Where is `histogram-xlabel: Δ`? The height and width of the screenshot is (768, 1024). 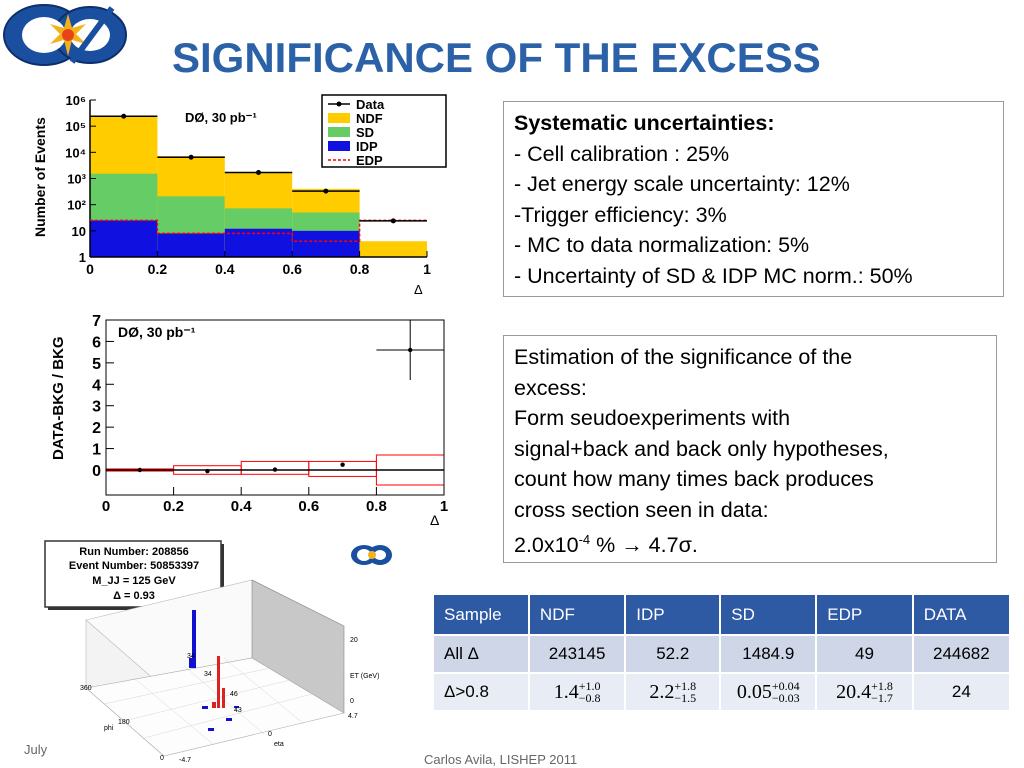
histogram-xlabel: Δ is located at coordinates (418, 289).